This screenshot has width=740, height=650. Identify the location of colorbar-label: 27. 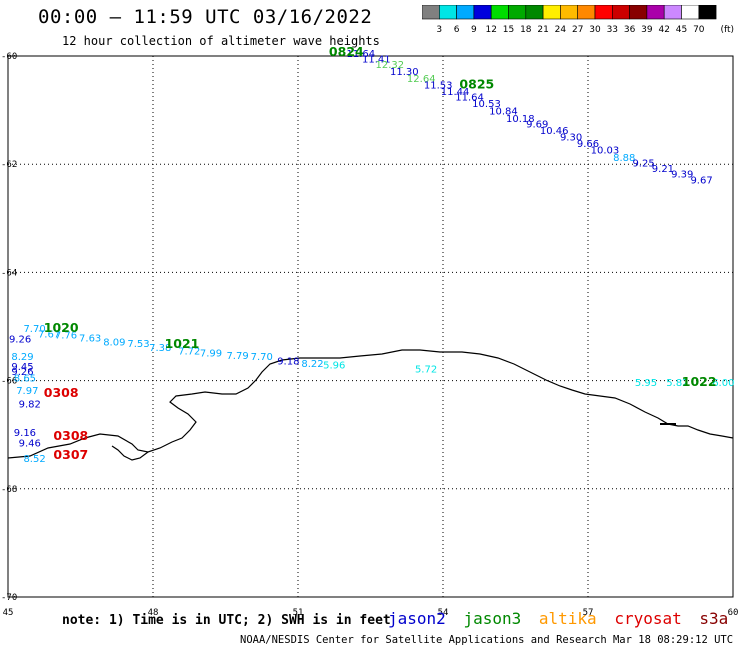
(577, 30).